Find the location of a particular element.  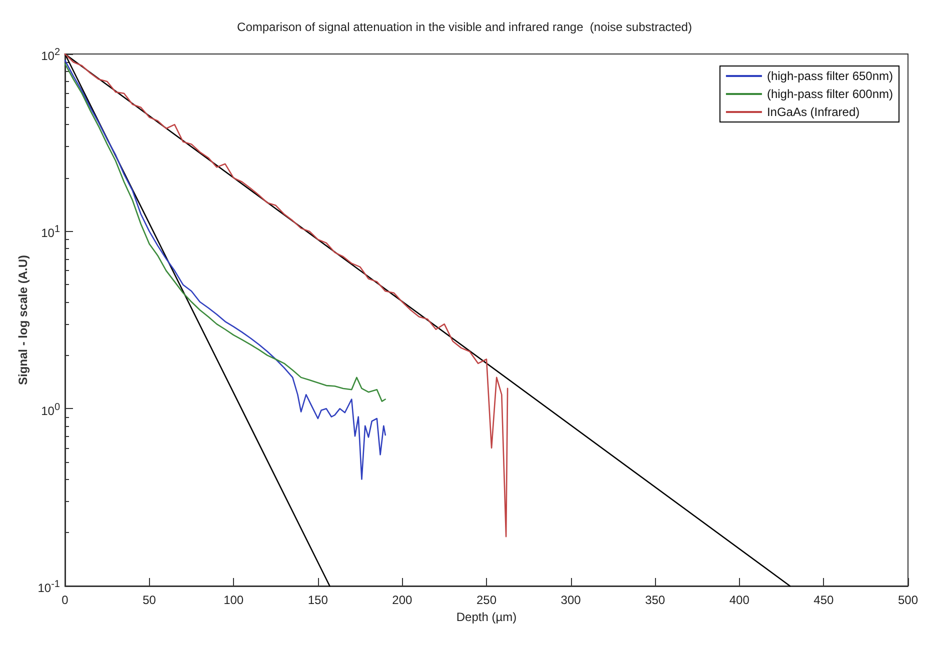

x-tick-label: 100 is located at coordinates (234, 600).